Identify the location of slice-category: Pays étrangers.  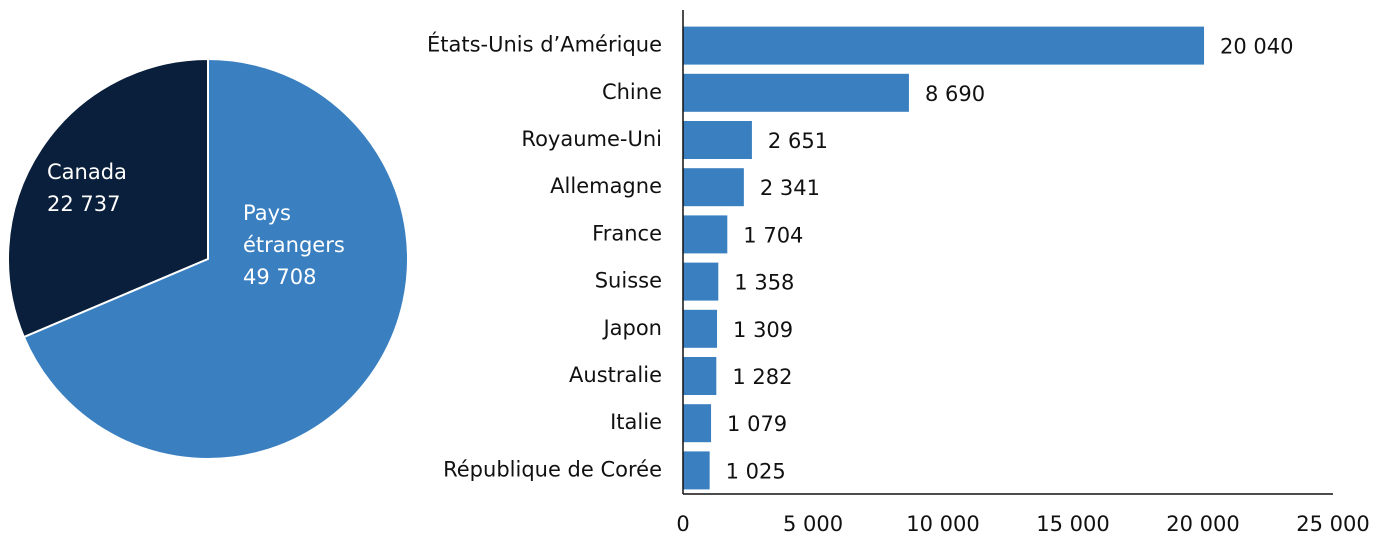
(294, 229).